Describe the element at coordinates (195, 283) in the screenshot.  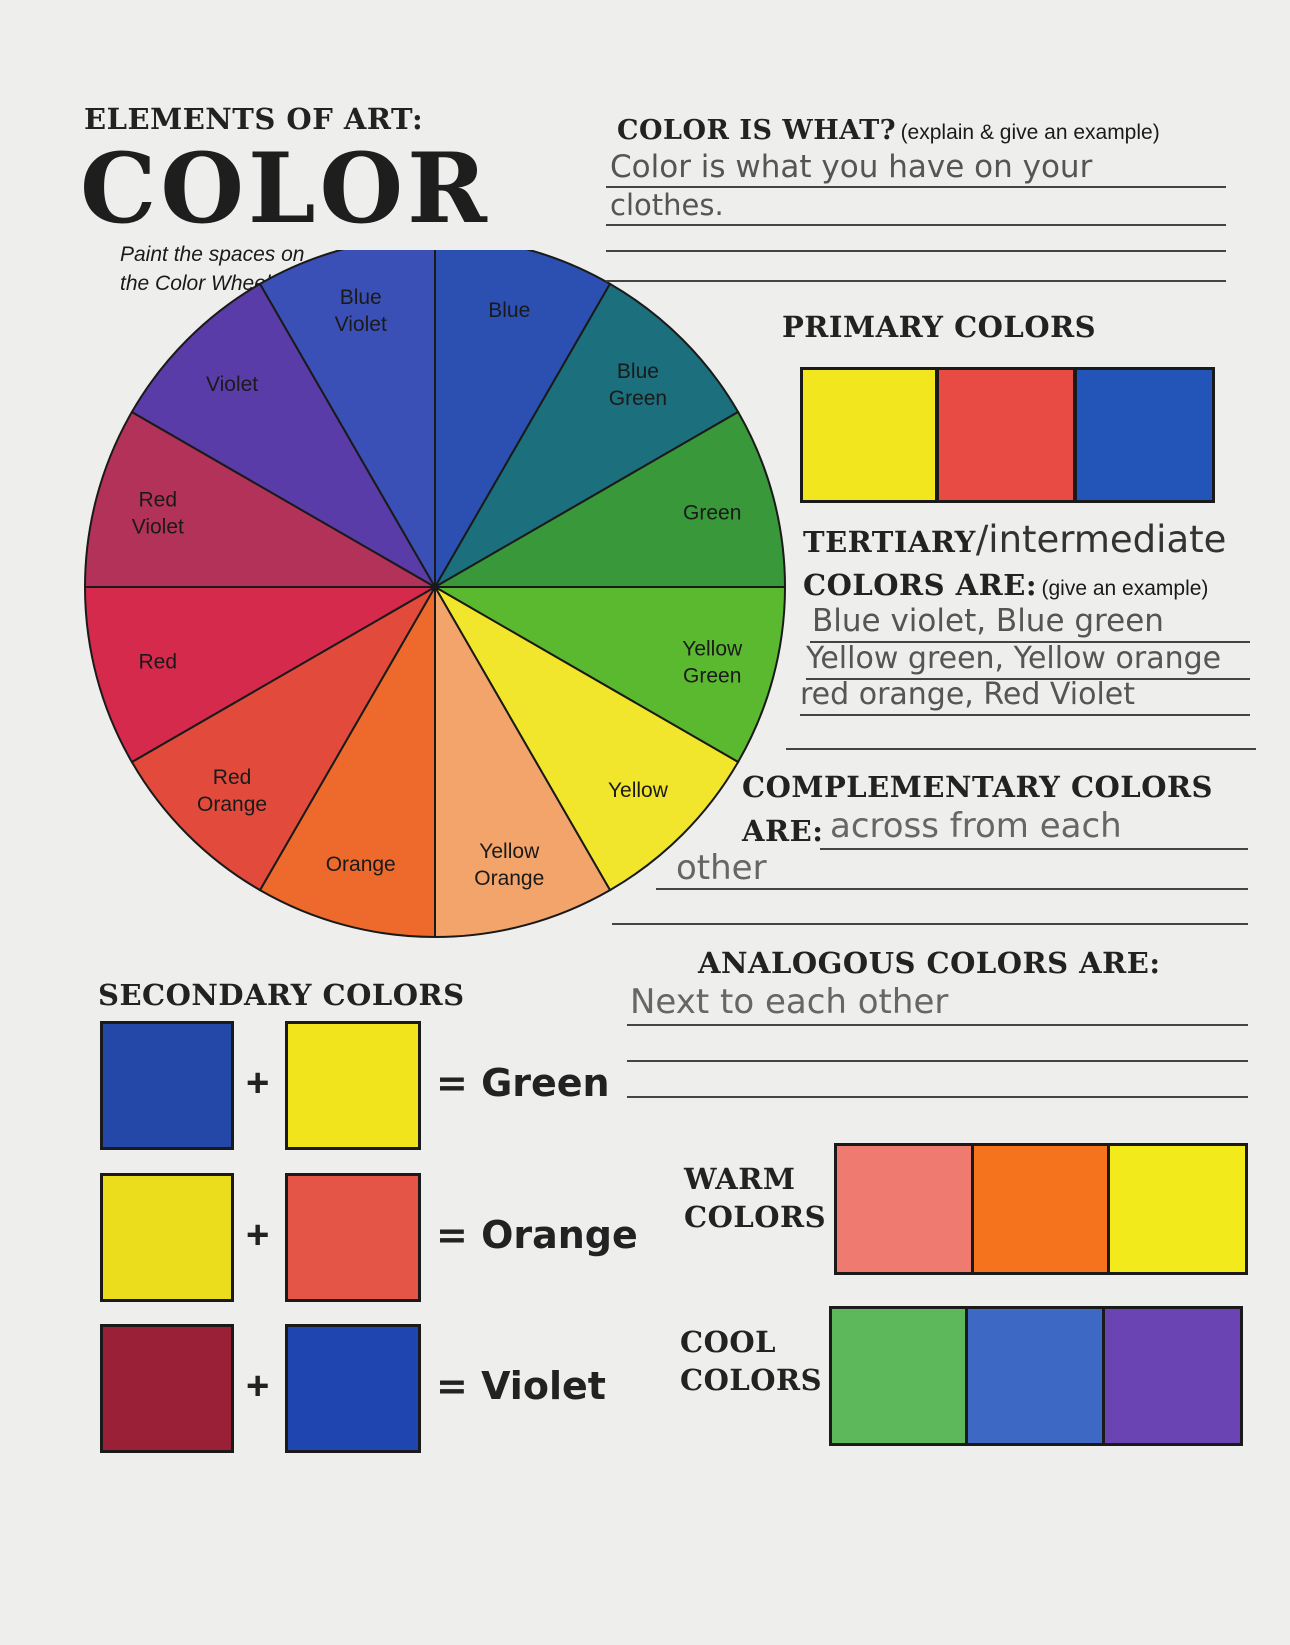
I see `instruction-line: the Color Wheel` at that location.